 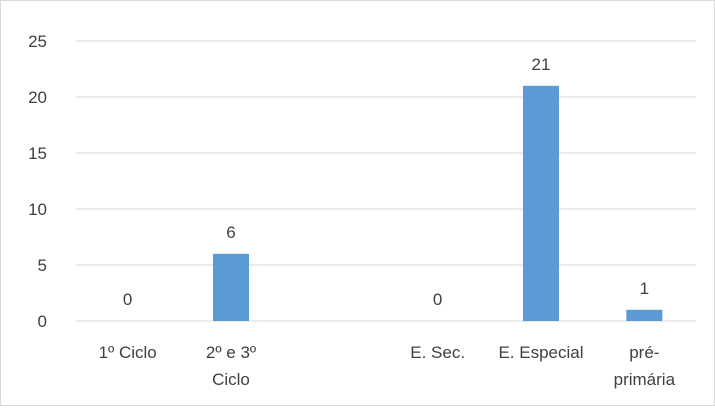 What do you see at coordinates (540, 352) in the screenshot?
I see `x-tick-label: E. Especial` at bounding box center [540, 352].